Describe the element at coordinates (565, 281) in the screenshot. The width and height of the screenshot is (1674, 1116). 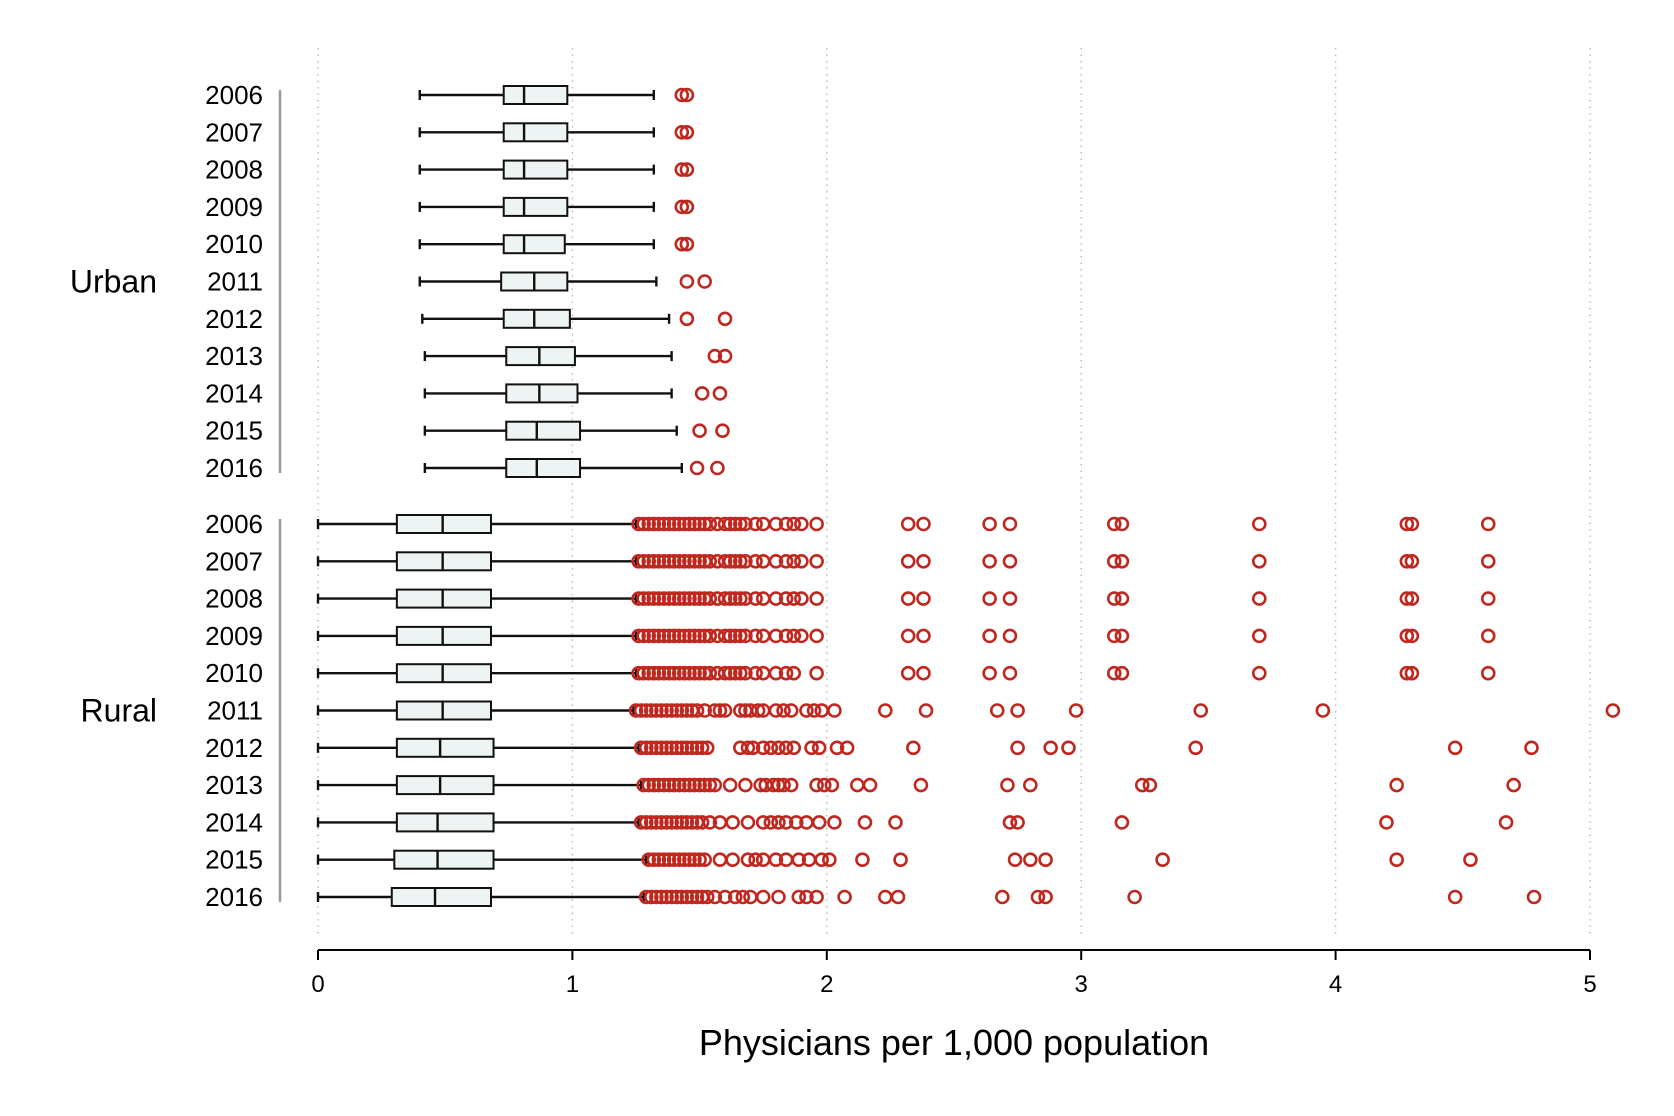
I see `box-row-urban-2011` at that location.